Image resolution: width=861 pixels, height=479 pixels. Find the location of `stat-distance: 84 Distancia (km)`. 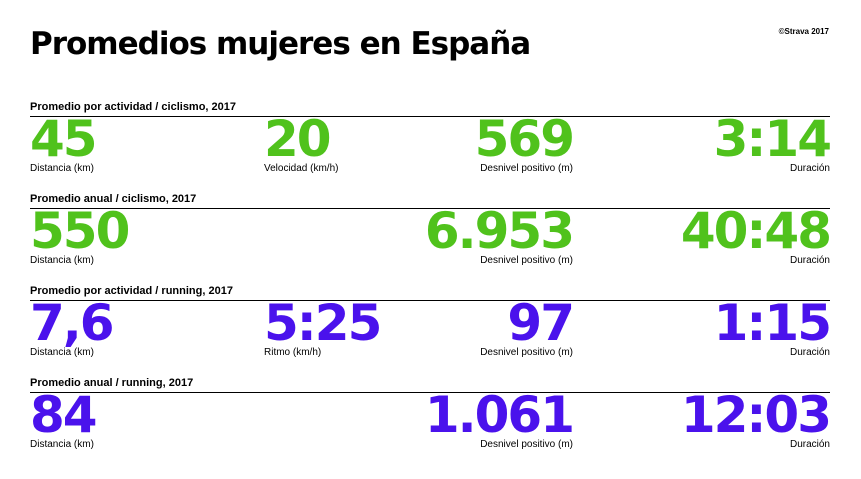

stat-distance: 84 Distancia (km) is located at coordinates (130, 419).